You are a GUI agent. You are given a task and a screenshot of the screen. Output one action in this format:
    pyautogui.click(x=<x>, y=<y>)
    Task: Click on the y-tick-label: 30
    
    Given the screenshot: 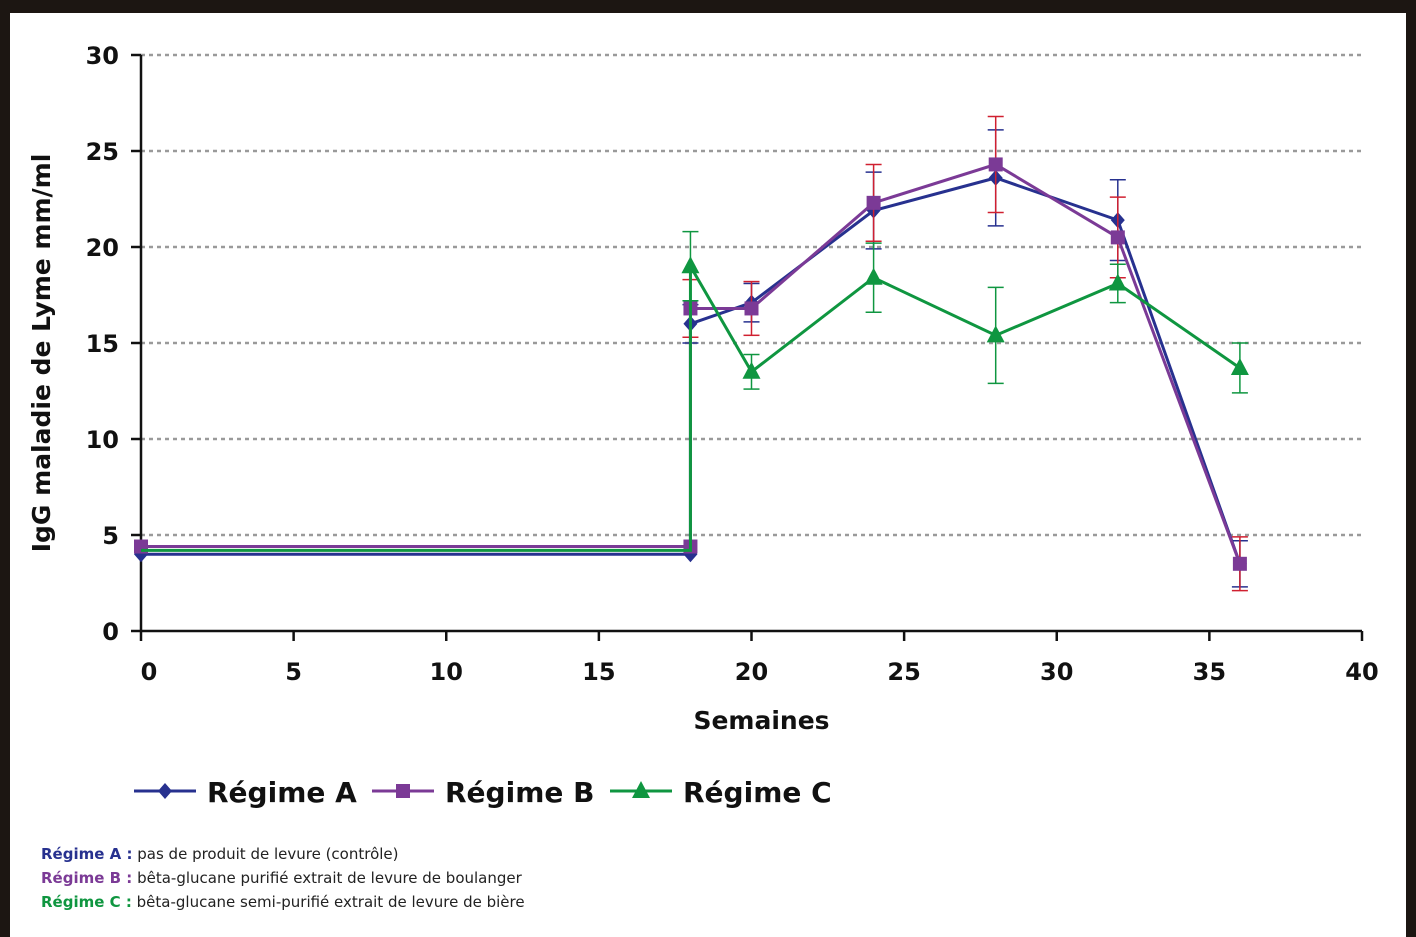 What is the action you would take?
    pyautogui.click(x=102, y=56)
    